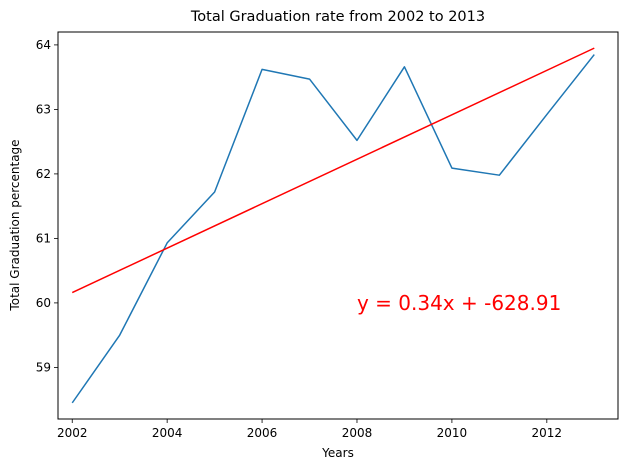 Image resolution: width=630 pixels, height=470 pixels. What do you see at coordinates (337, 17) in the screenshot?
I see `chart-title: Total Graduation rate from 2002 to 2013` at bounding box center [337, 17].